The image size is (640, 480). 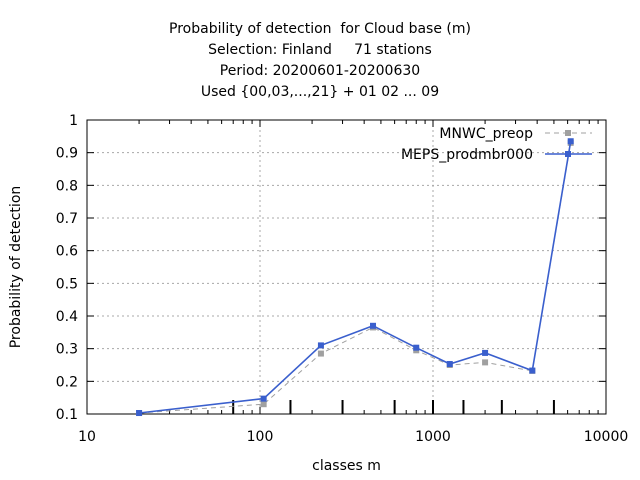 What do you see at coordinates (346, 466) in the screenshot?
I see `x-axis-label: classes m` at bounding box center [346, 466].